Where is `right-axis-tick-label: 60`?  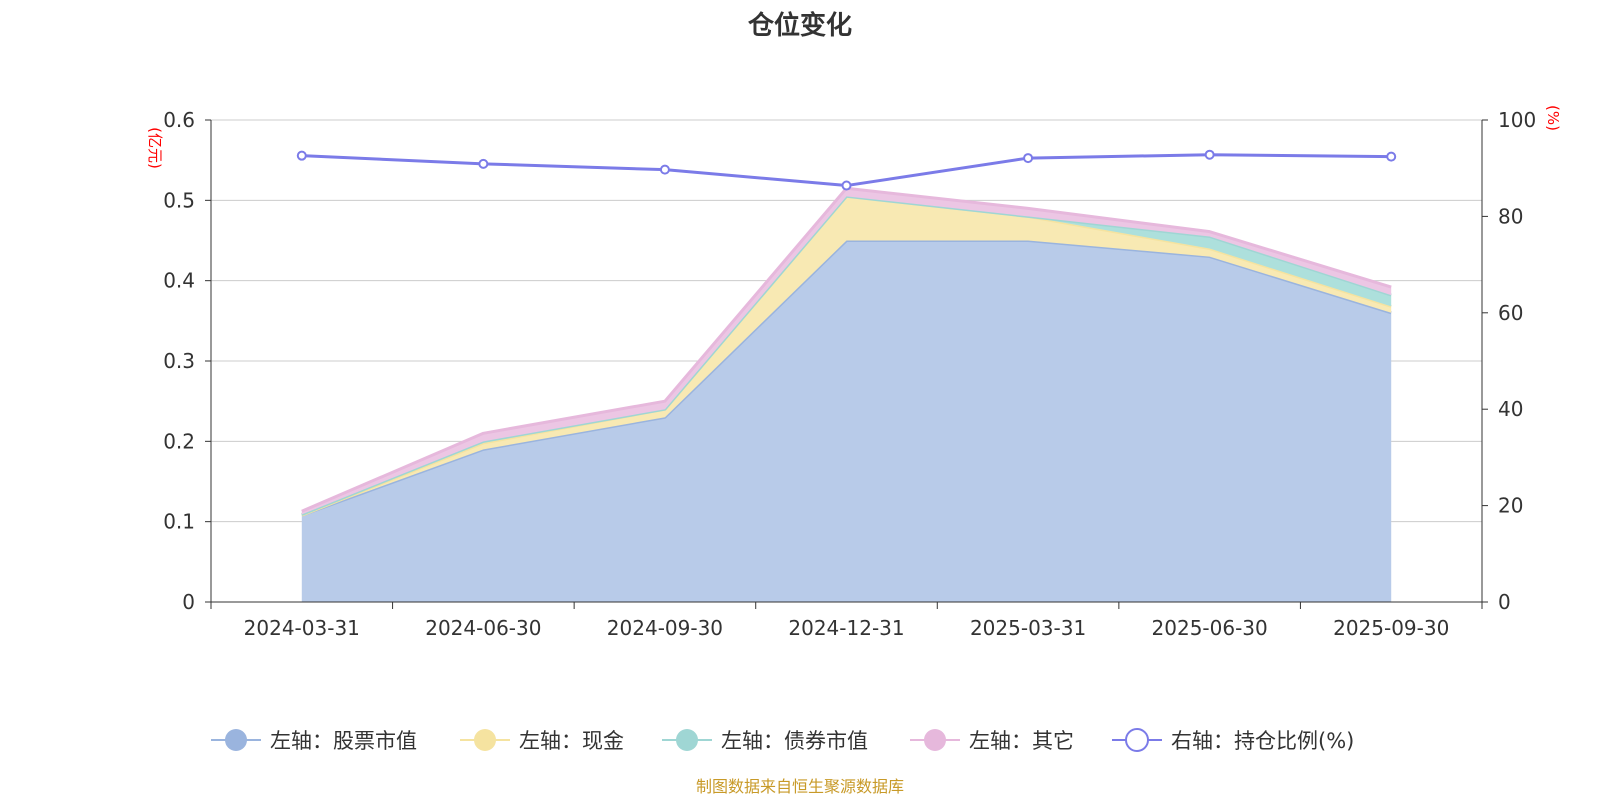
right-axis-tick-label: 60 is located at coordinates (1510, 313).